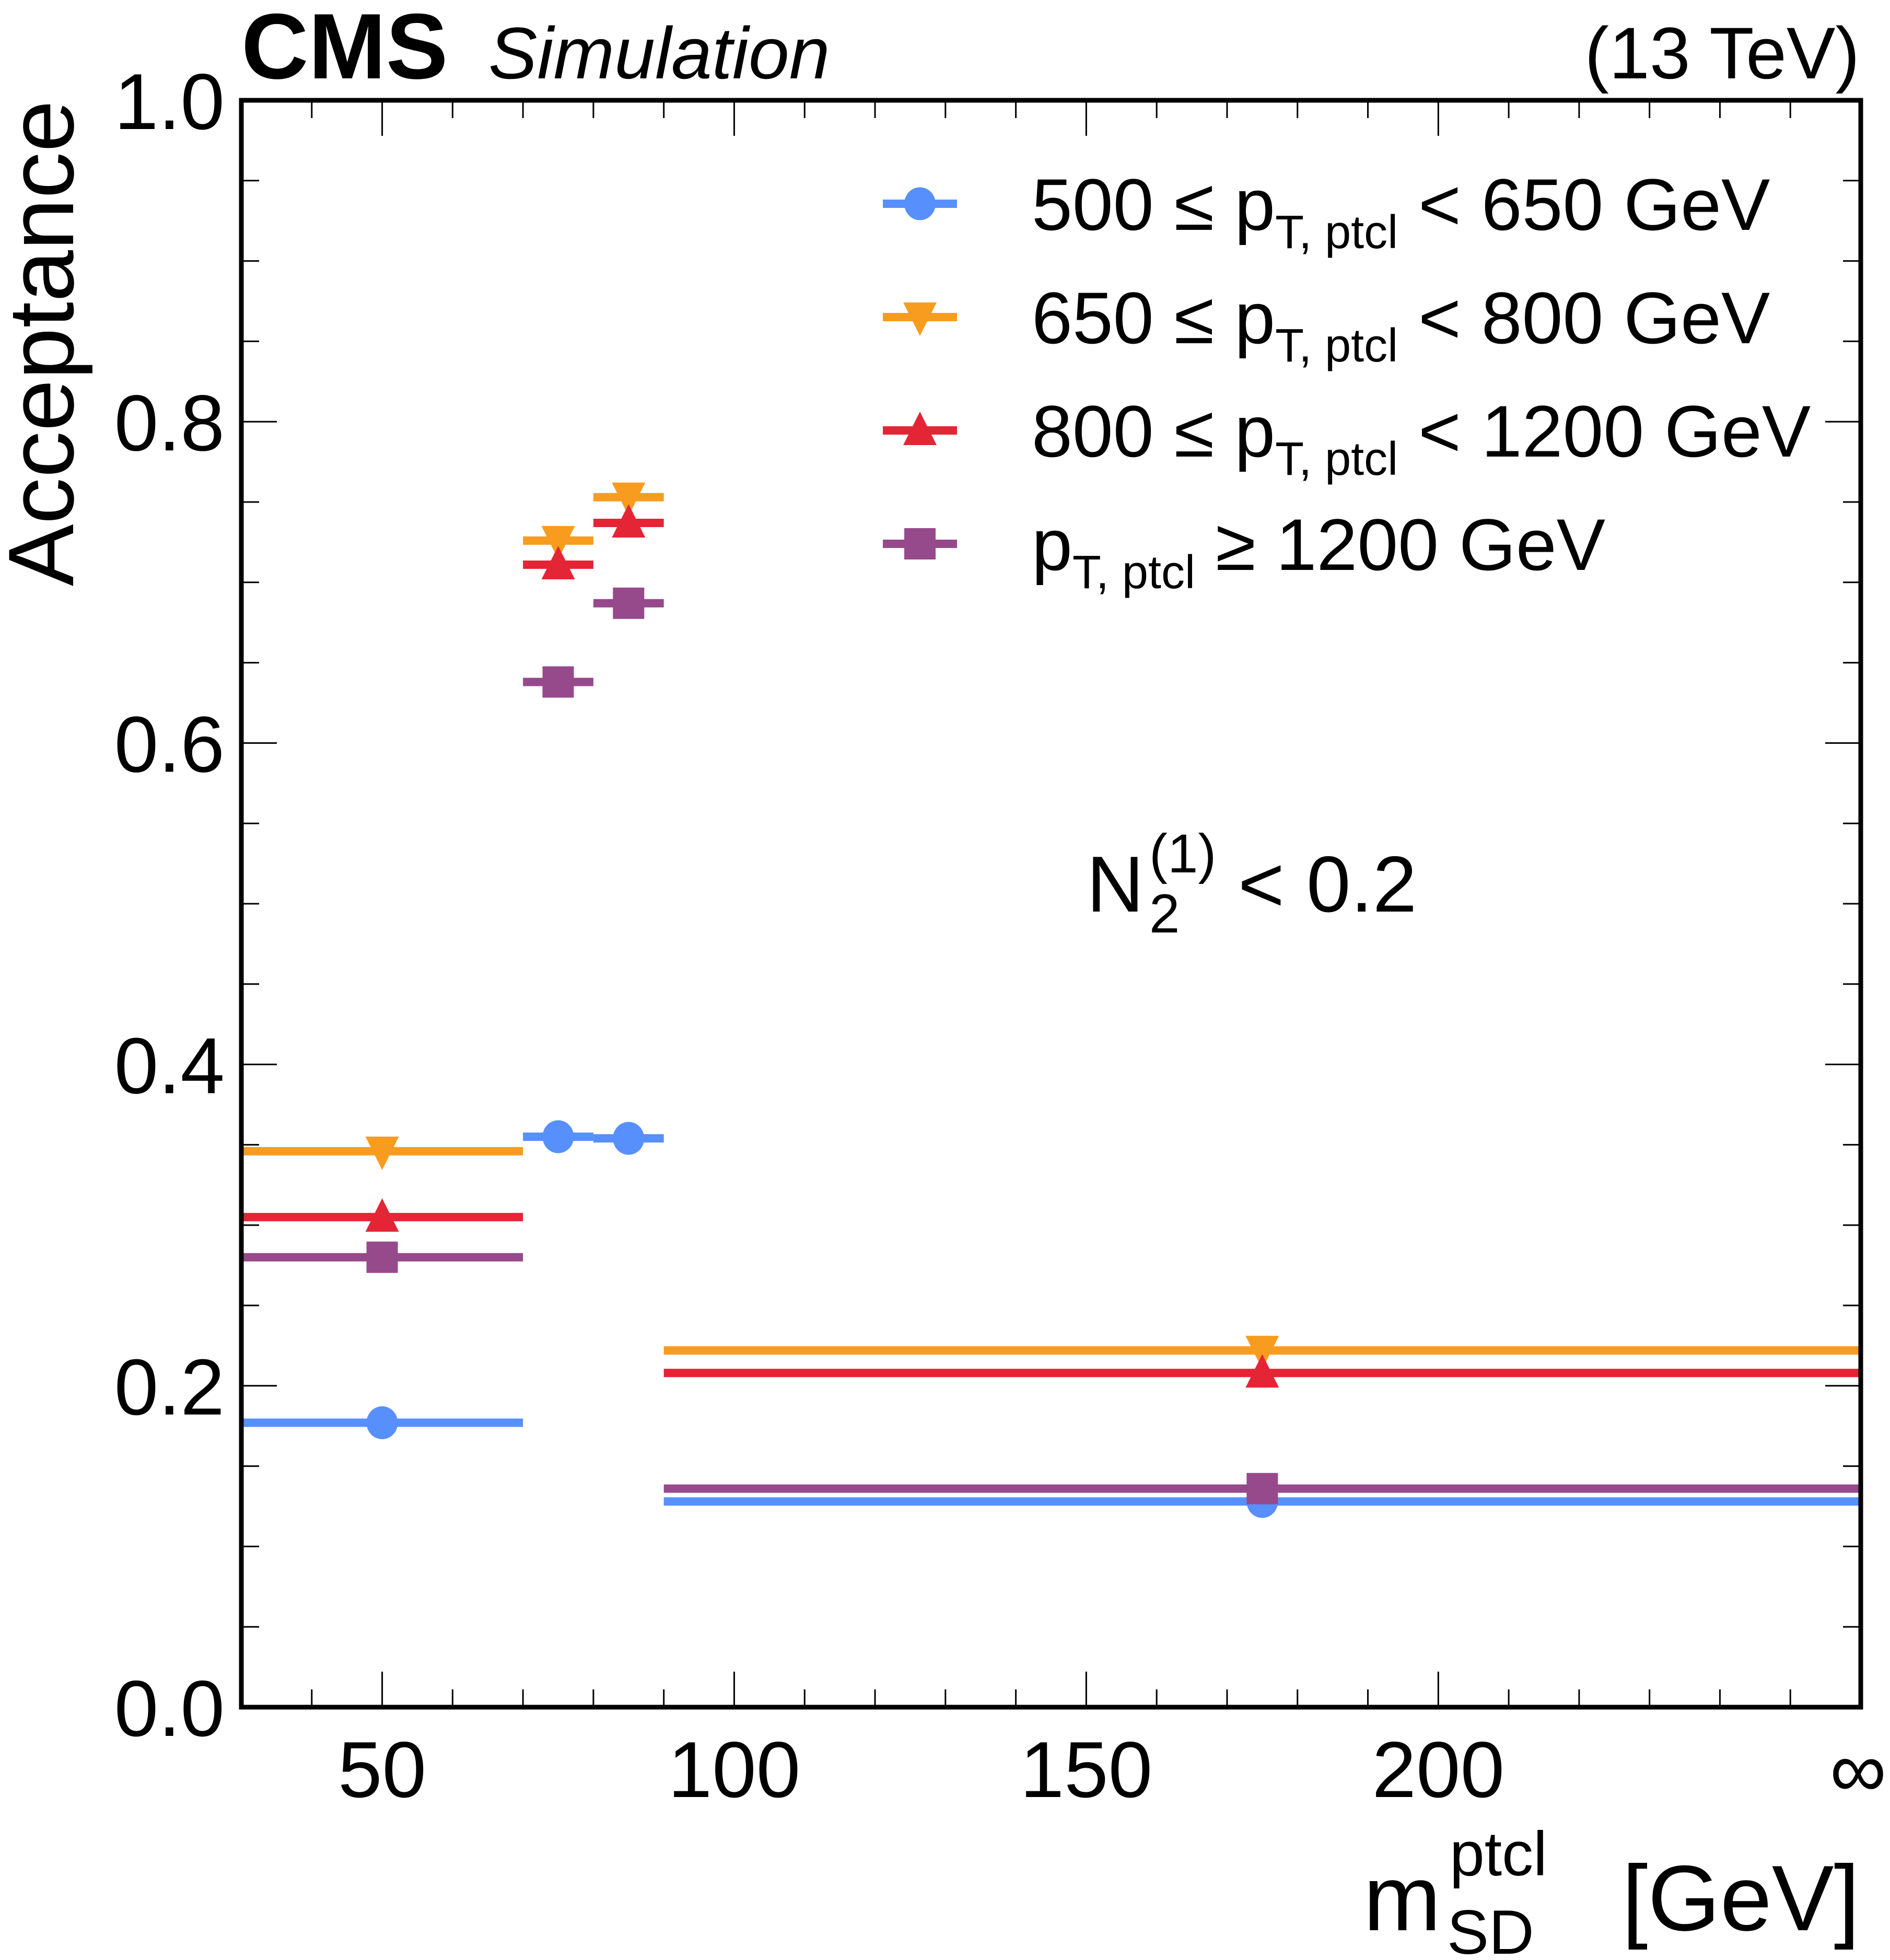  Describe the element at coordinates (169, 1387) in the screenshot. I see `y-tick-label: 0.2` at that location.